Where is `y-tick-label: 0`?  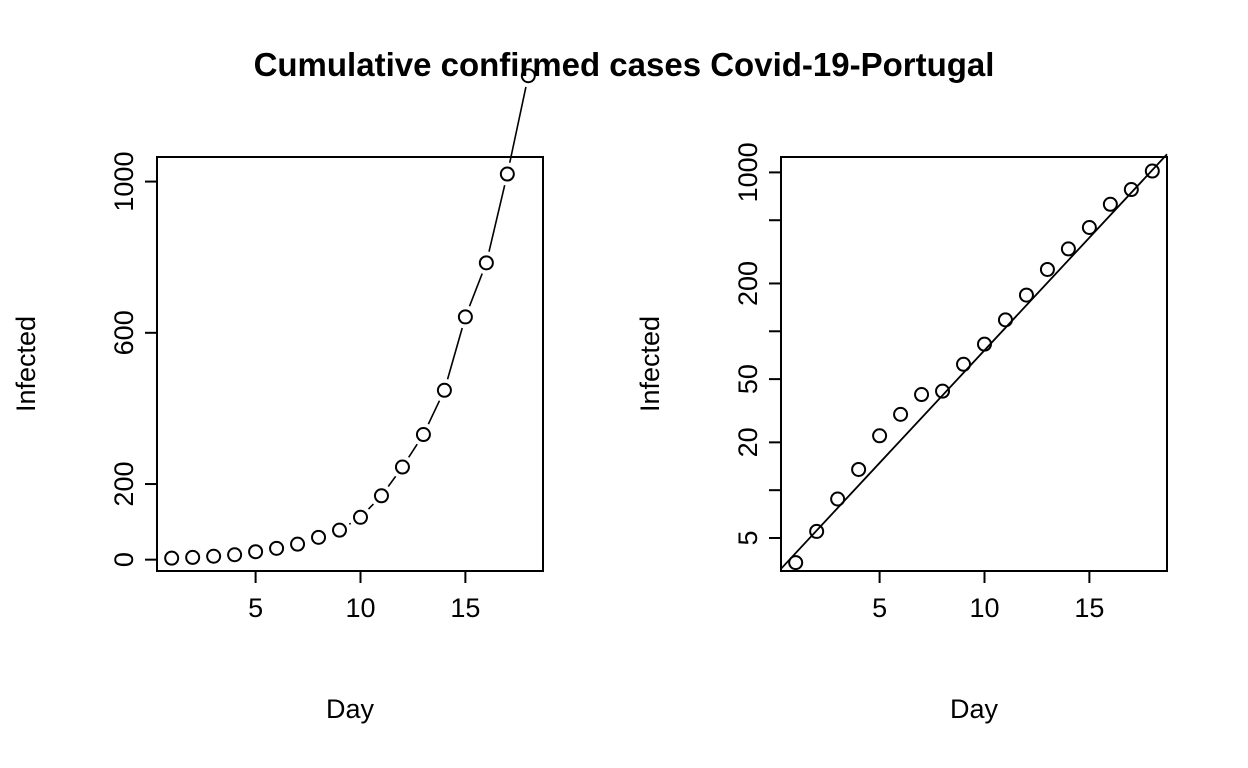
y-tick-label: 0 is located at coordinates (124, 559).